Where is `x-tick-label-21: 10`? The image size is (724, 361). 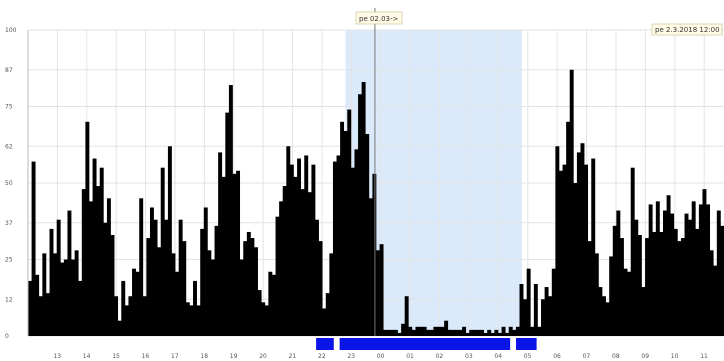 x-tick-label-21: 10 is located at coordinates (675, 356).